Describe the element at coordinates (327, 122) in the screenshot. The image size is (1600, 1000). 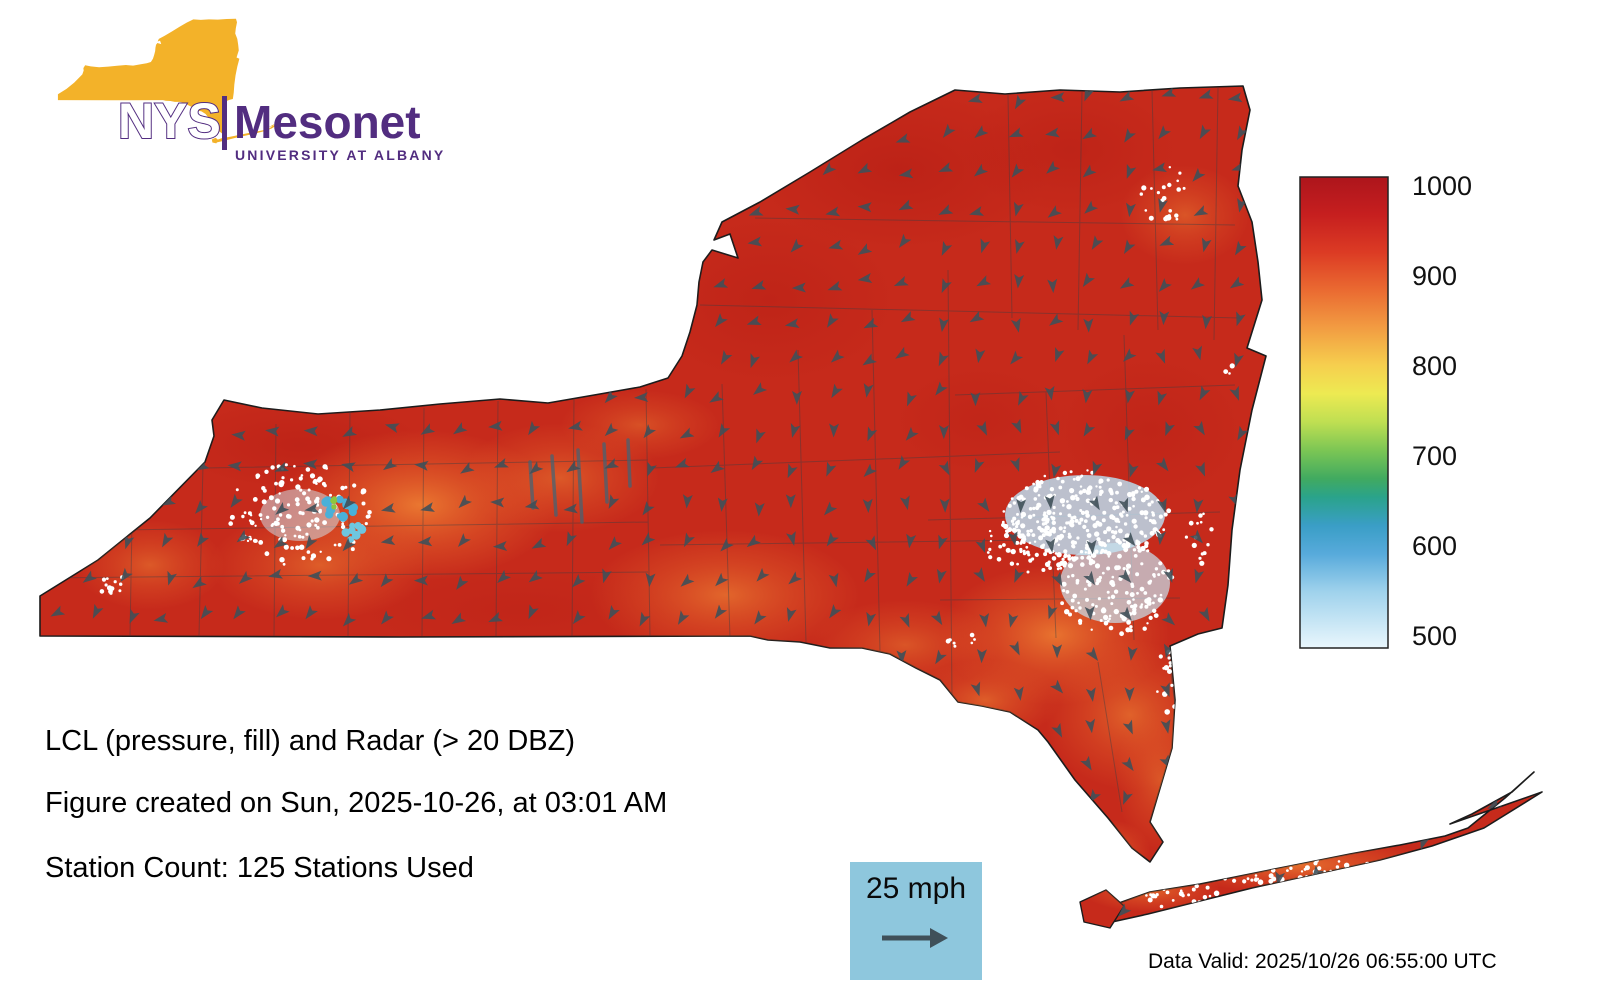
I see `logo-name-text: Mesonet` at that location.